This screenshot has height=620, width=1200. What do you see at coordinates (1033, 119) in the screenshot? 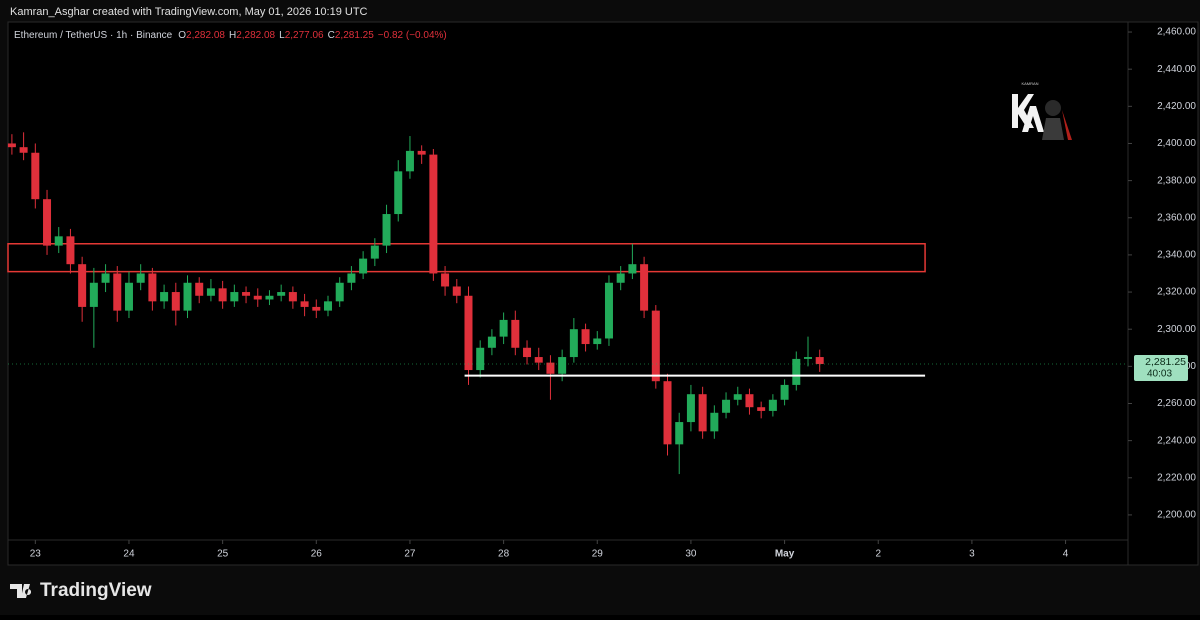
I see `logo-a` at bounding box center [1033, 119].